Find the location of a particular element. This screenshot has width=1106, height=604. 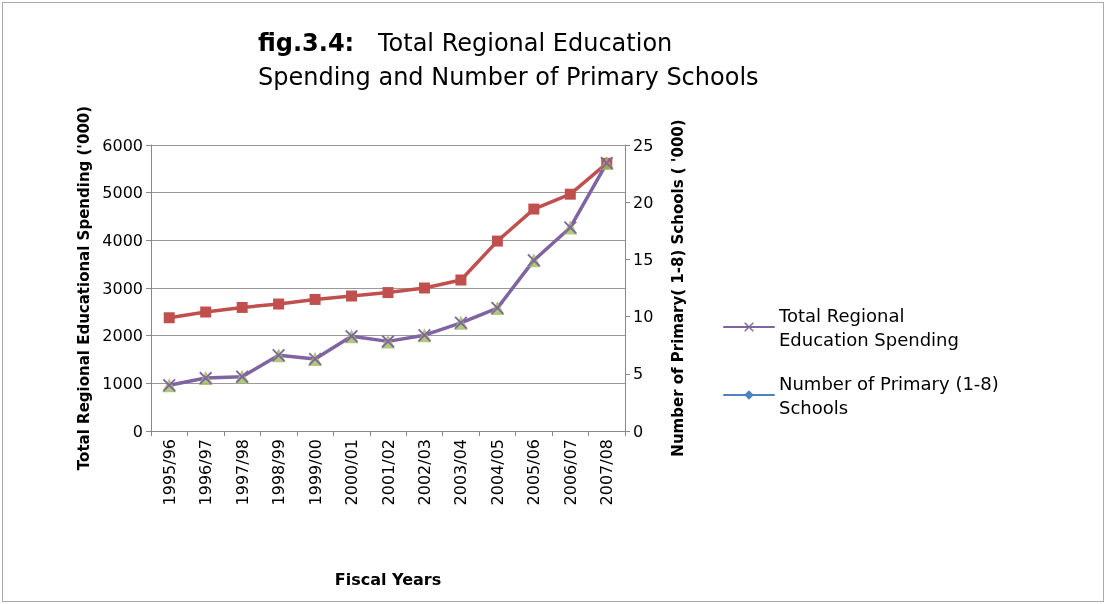

y-tick-label: 5000 is located at coordinates (122, 193).